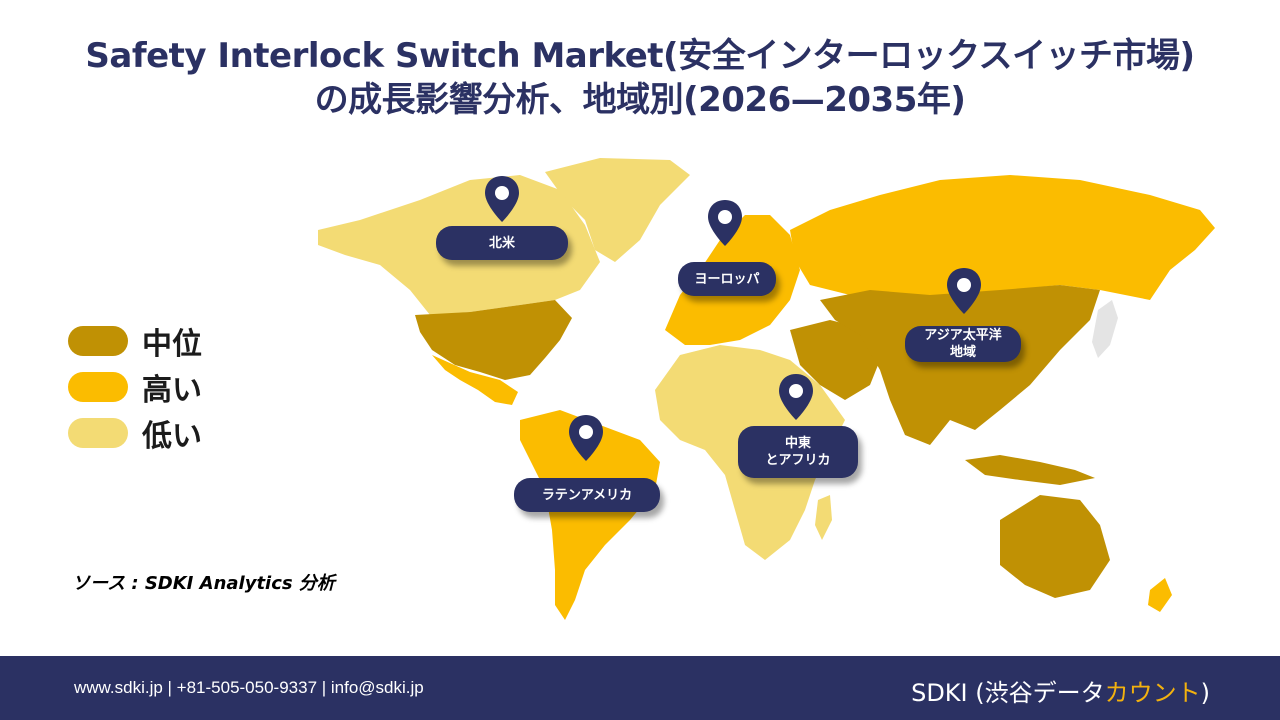 The image size is (1280, 720). What do you see at coordinates (203, 583) in the screenshot?
I see `source-note: ソース : SDKI Analytics 分析` at bounding box center [203, 583].